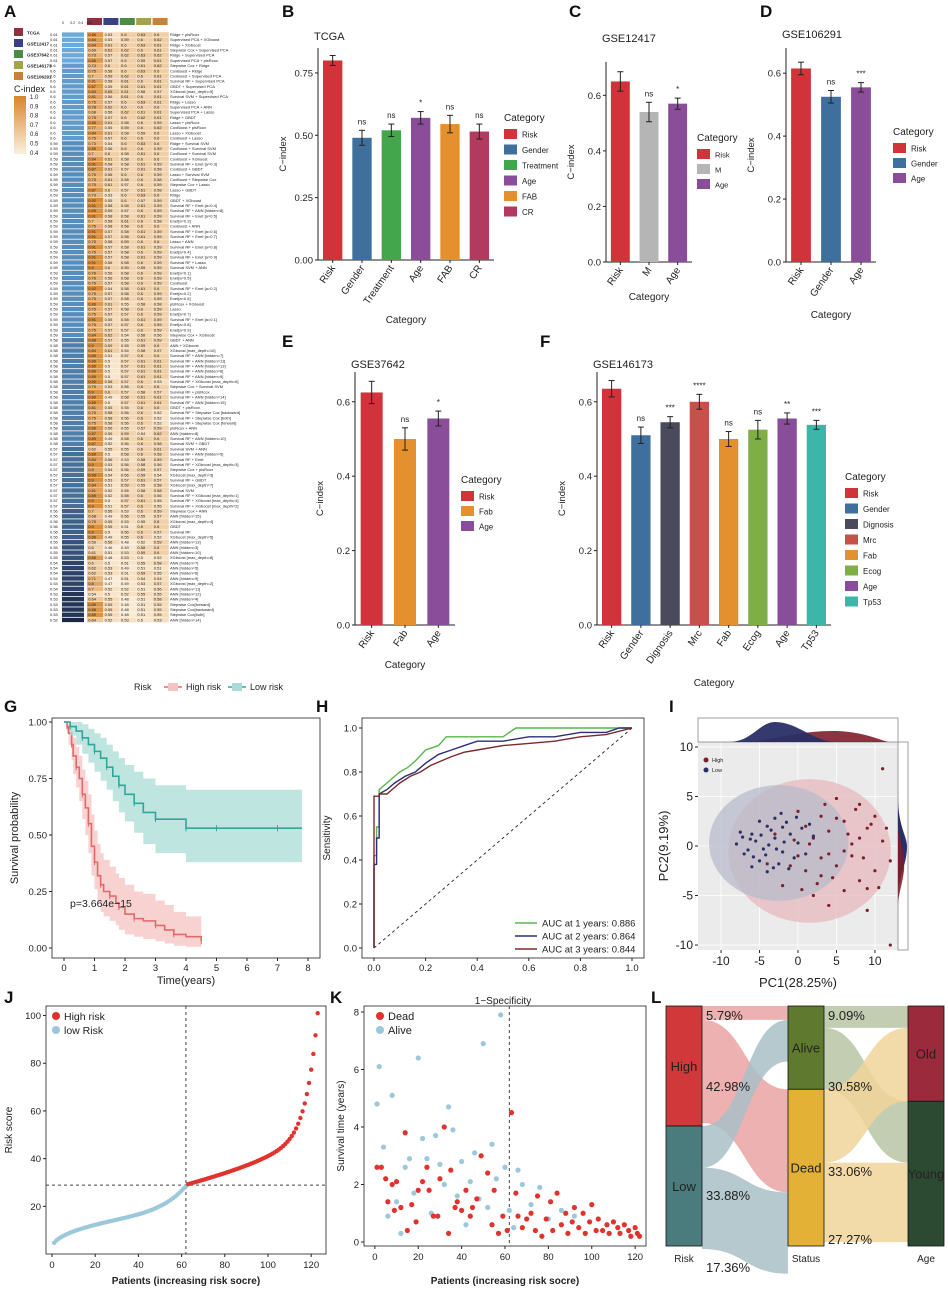 The height and width of the screenshot is (1296, 948). What do you see at coordinates (54, 609) in the screenshot?
I see `mean-cindex-label: 0.53` at bounding box center [54, 609].